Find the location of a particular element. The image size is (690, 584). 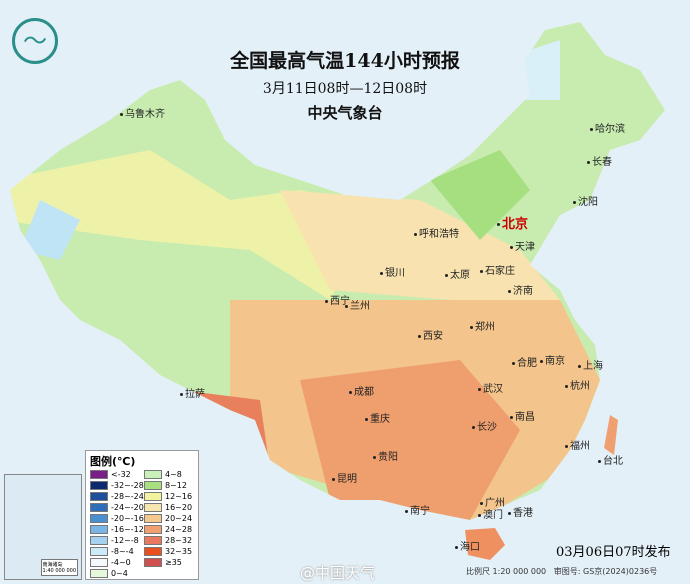

city-label: 合肥 is located at coordinates (524, 361).